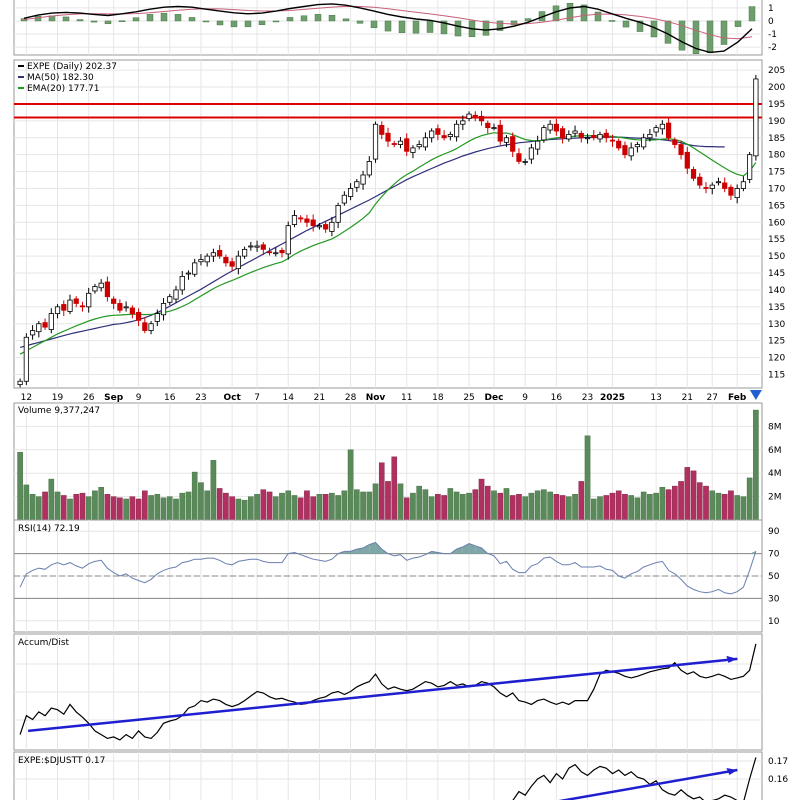  I want to click on rsi-tick-label: 50, so click(774, 577).